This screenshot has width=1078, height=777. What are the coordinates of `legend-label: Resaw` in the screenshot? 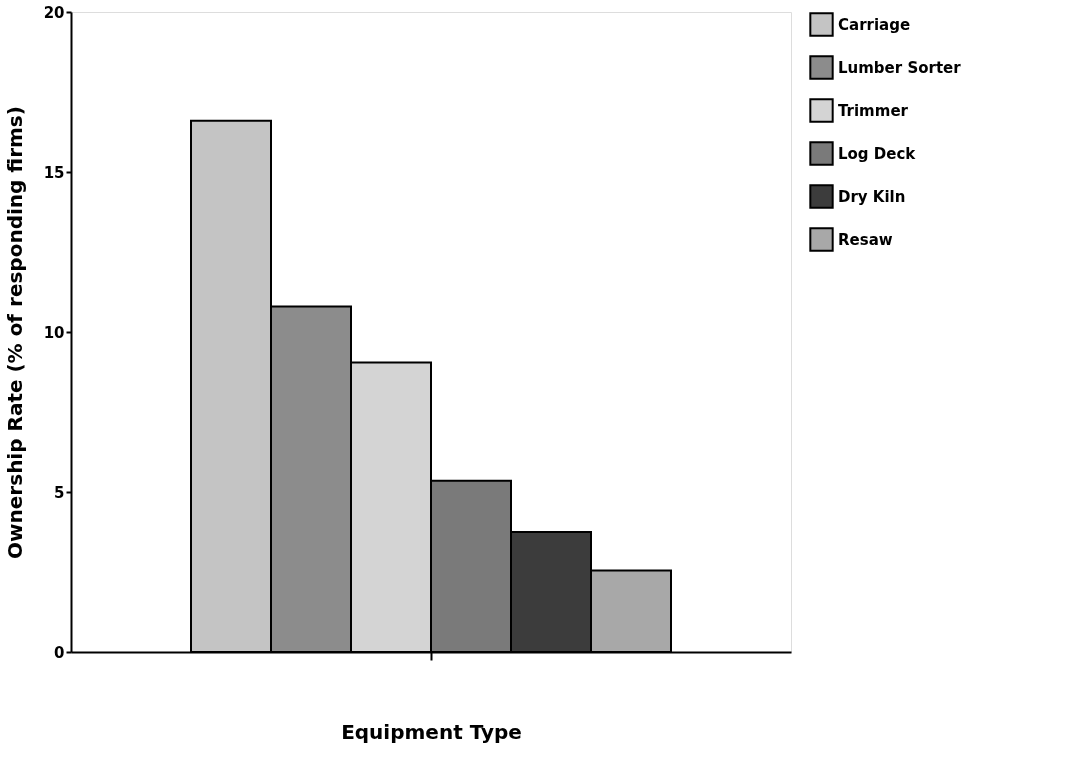 It's located at (865, 239).